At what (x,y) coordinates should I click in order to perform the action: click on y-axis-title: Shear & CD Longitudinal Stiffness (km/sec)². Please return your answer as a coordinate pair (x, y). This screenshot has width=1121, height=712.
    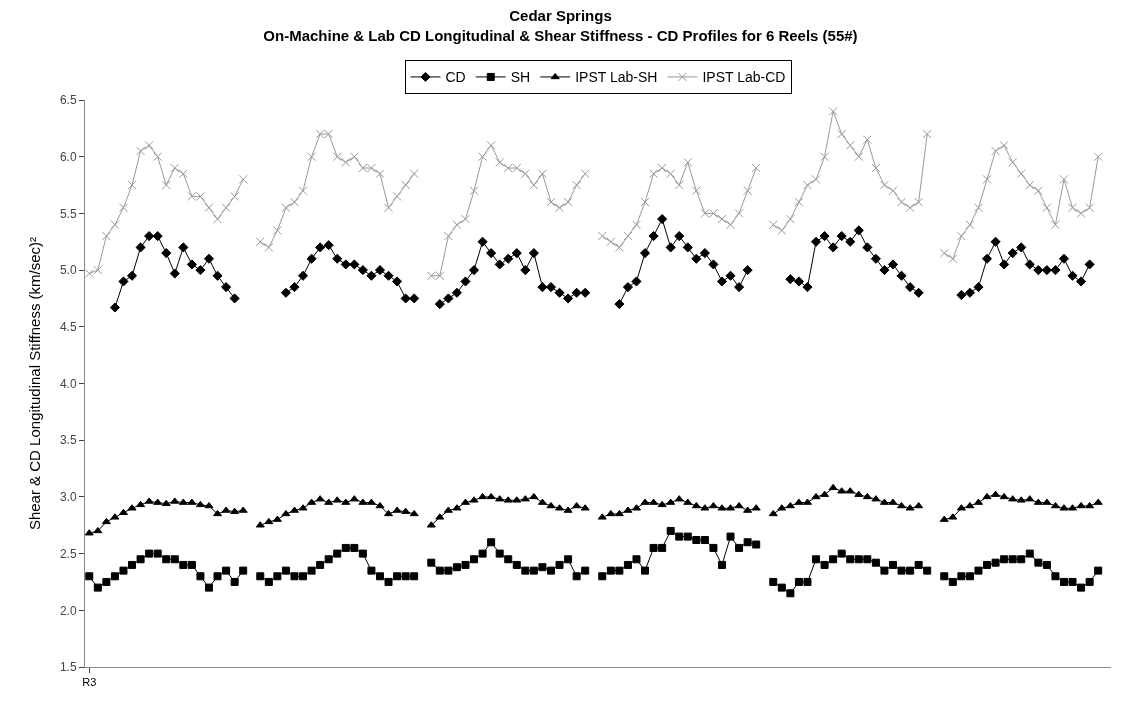
    Looking at the image, I should click on (35, 383).